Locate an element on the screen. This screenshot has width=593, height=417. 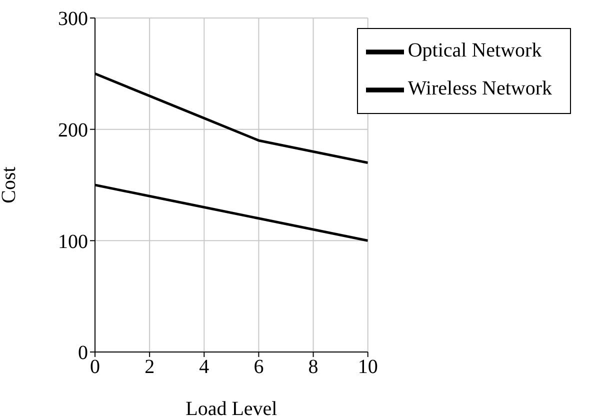
y-tick-label: 300 is located at coordinates (73, 19).